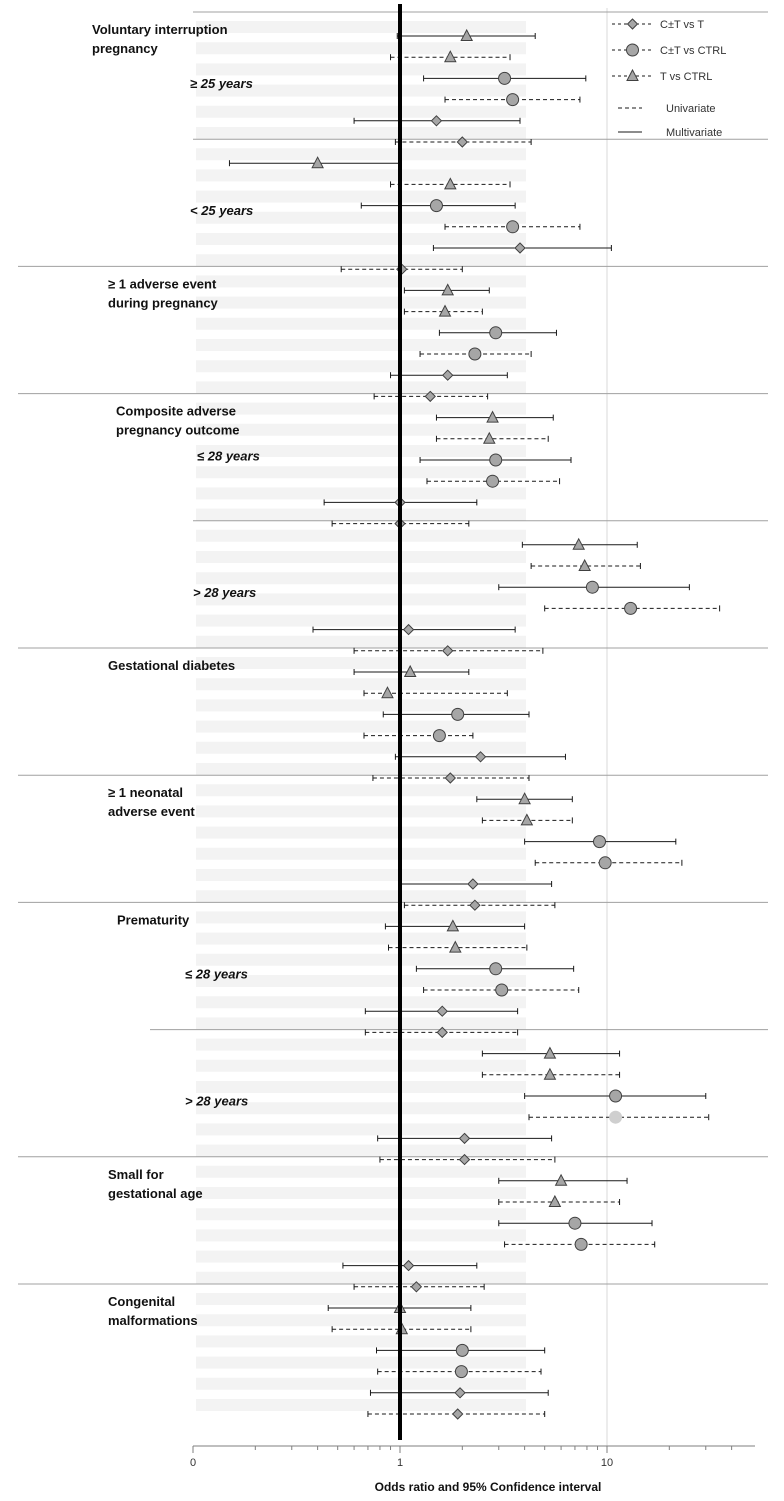 This screenshot has width=784, height=1501. I want to click on group-label: gestational age, so click(155, 1193).